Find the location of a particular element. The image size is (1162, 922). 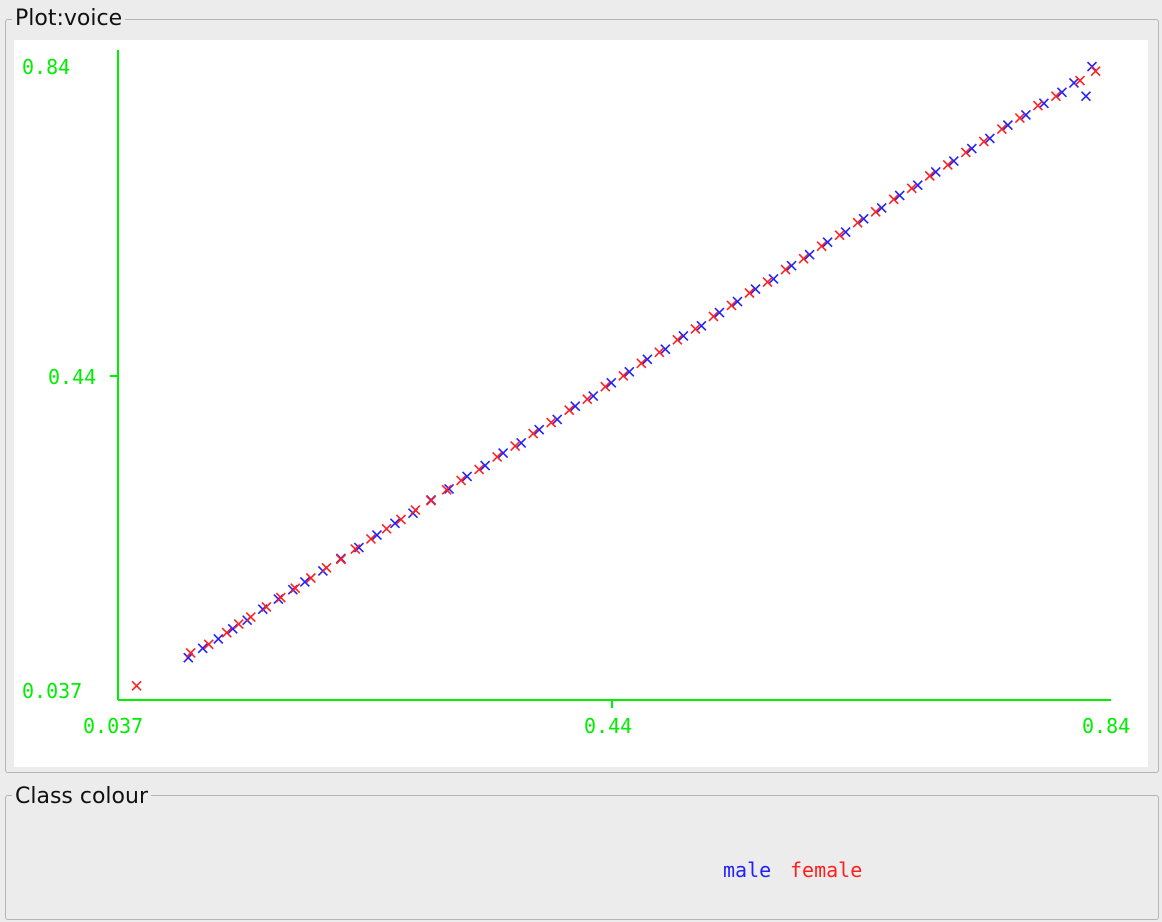

legend-female-label: female is located at coordinates (826, 870).